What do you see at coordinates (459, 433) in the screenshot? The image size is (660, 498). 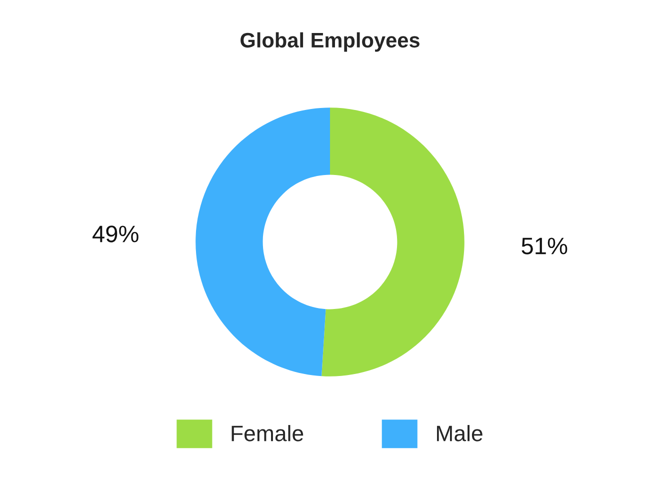 I see `legend-label: Male` at bounding box center [459, 433].